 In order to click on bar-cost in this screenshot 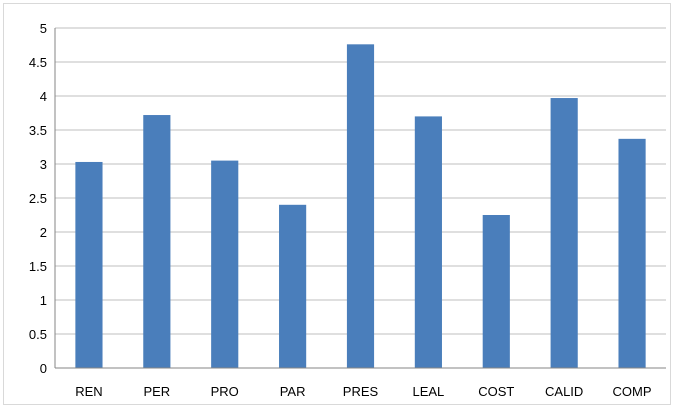, I will do `click(496, 291)`.